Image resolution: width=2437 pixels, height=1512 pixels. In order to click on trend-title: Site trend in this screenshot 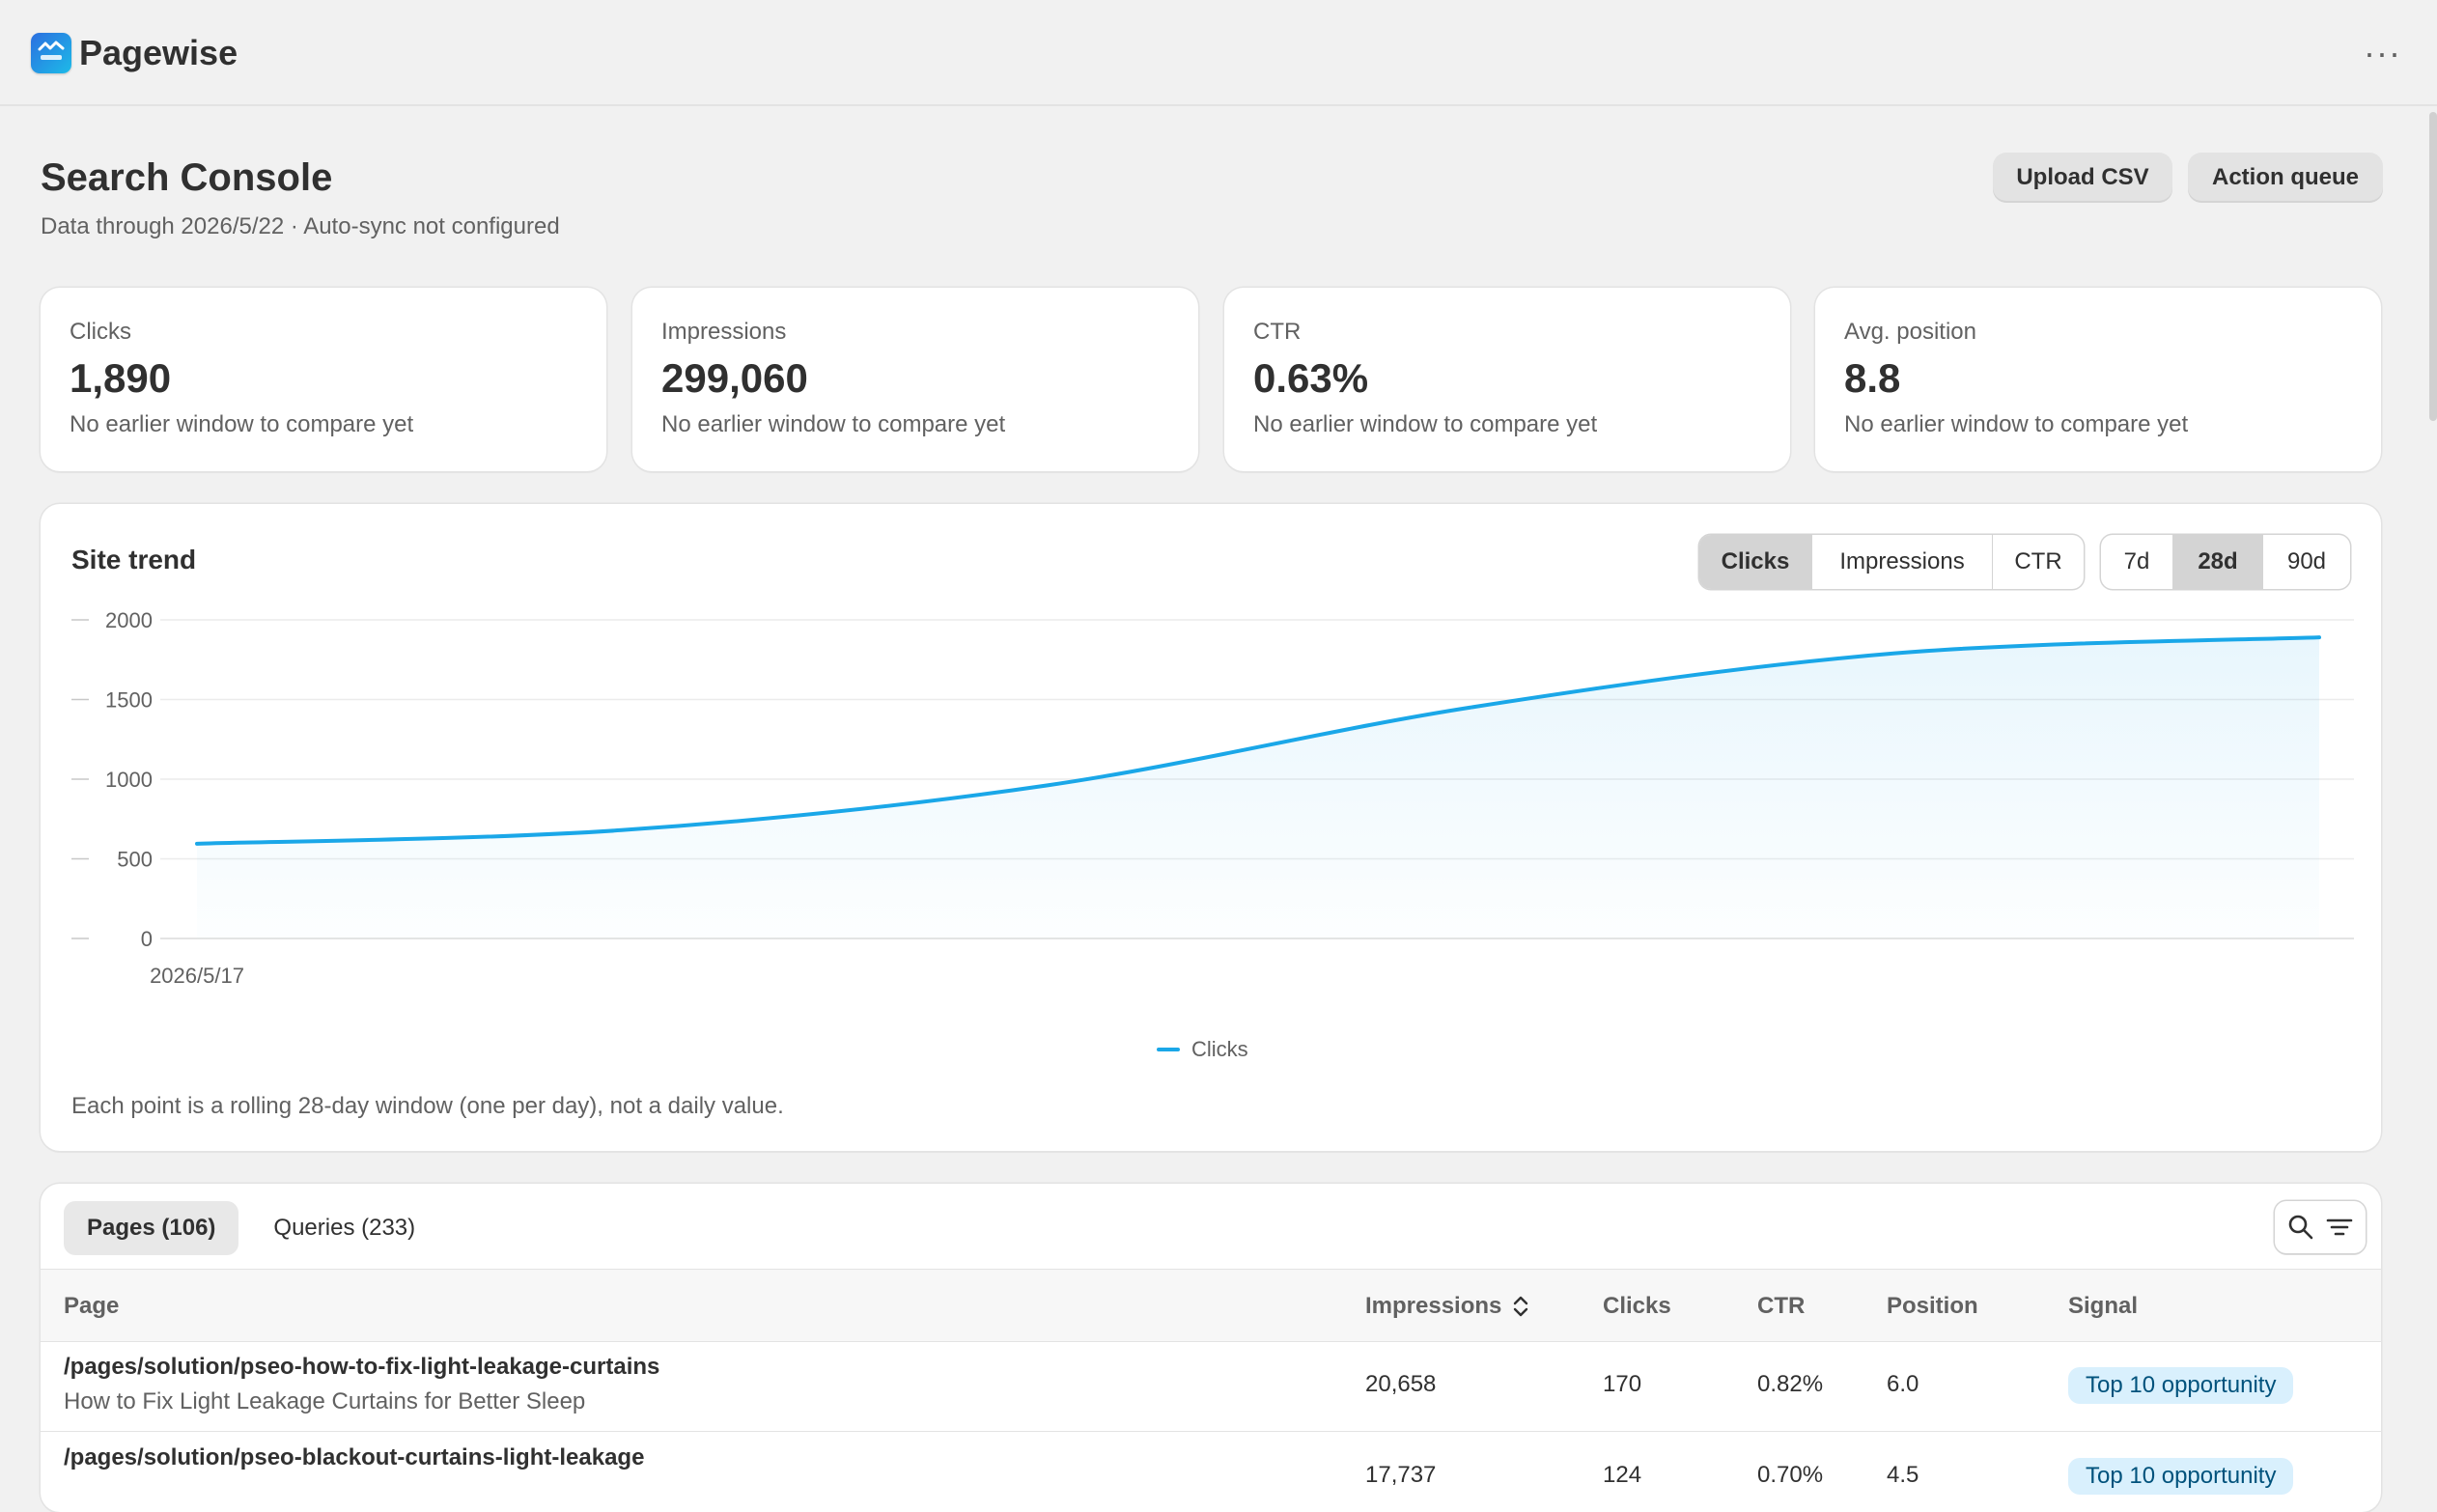, I will do `click(134, 559)`.